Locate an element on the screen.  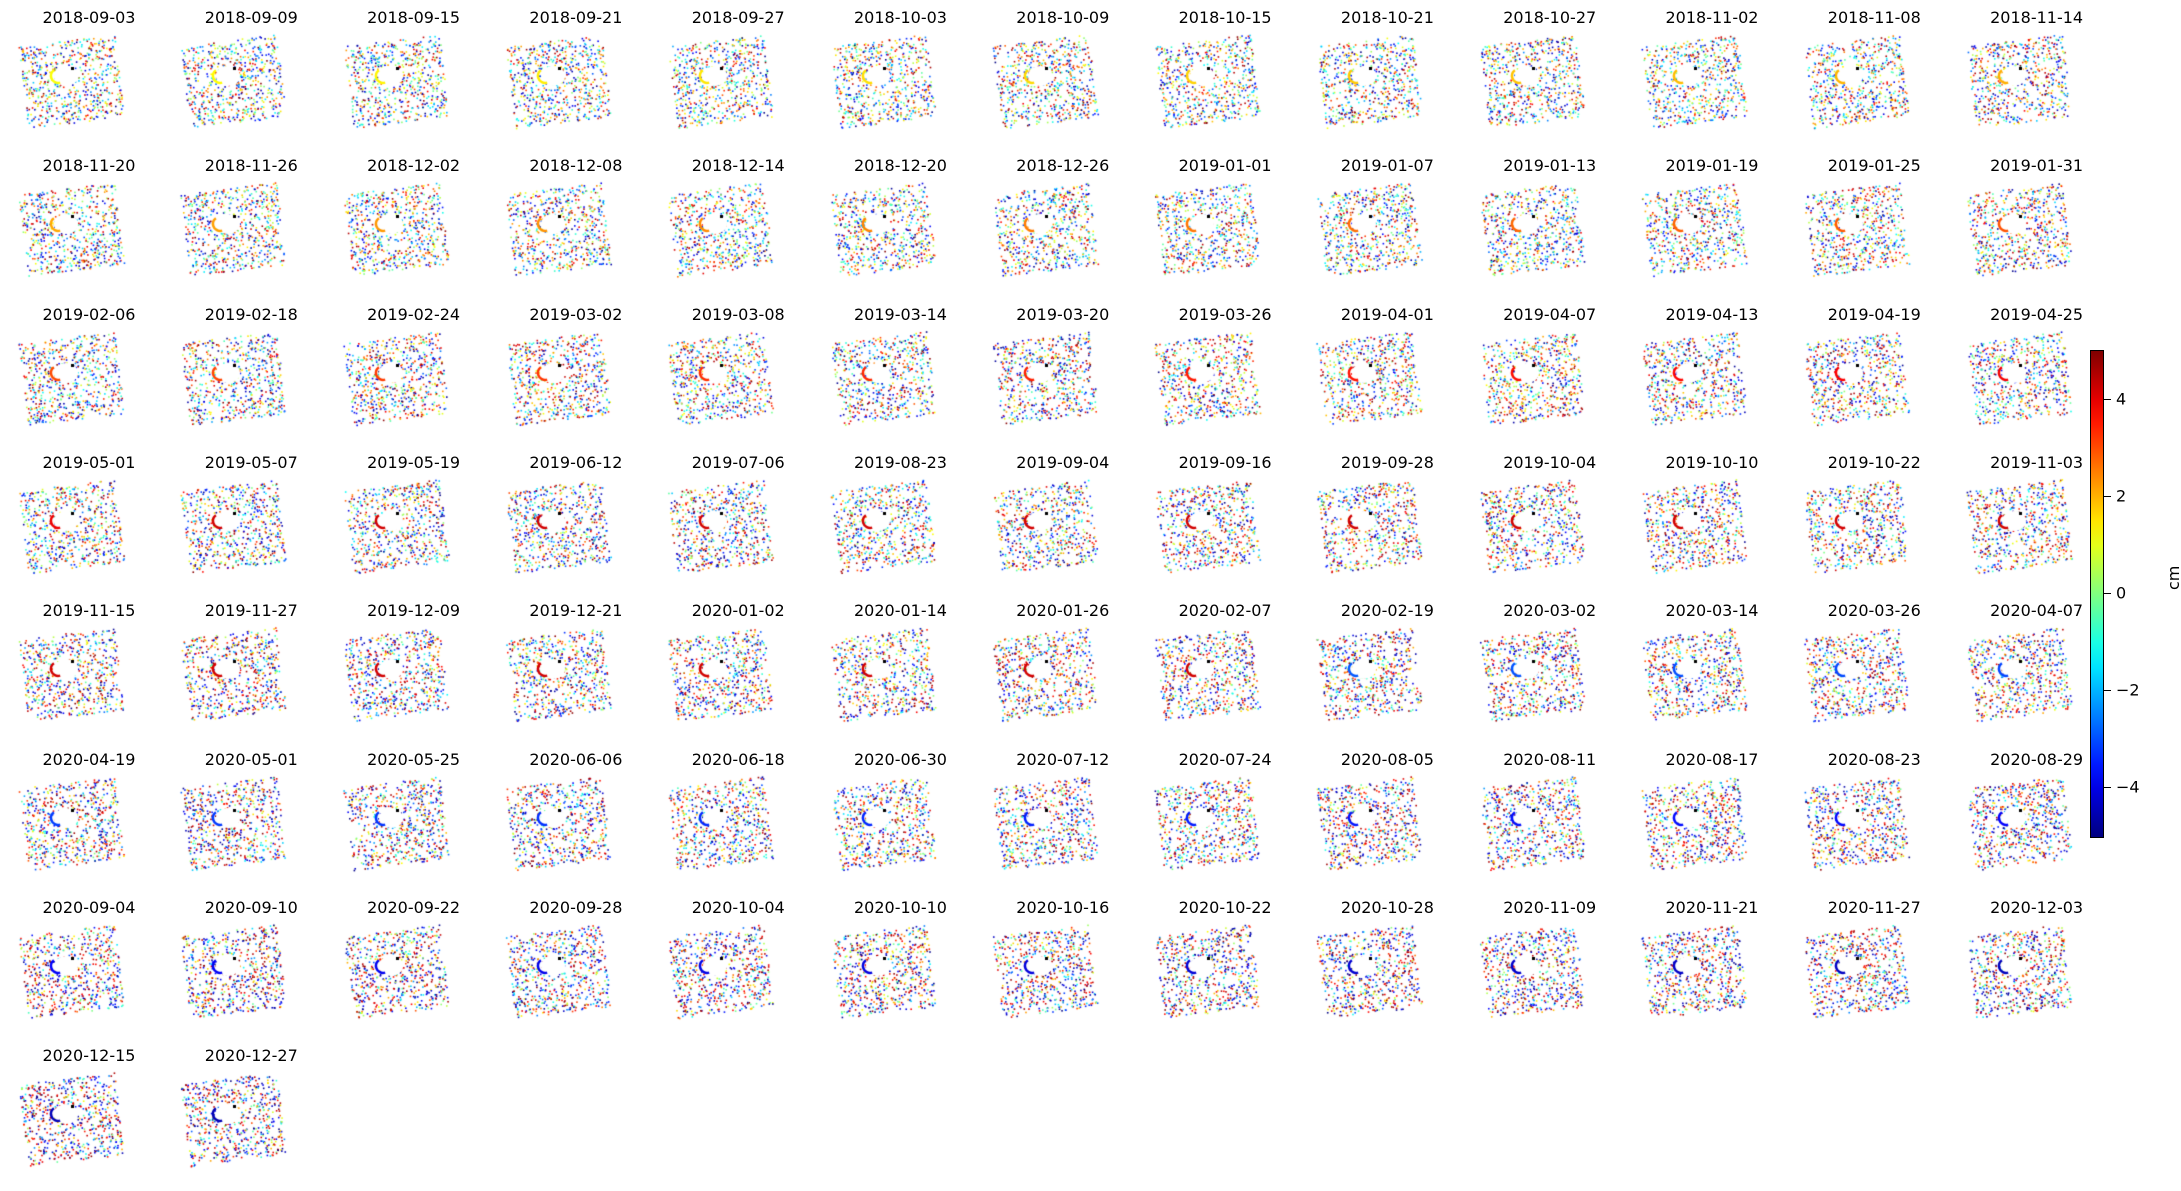
panel-date-label: 2020-12-03 is located at coordinates (2037, 907).